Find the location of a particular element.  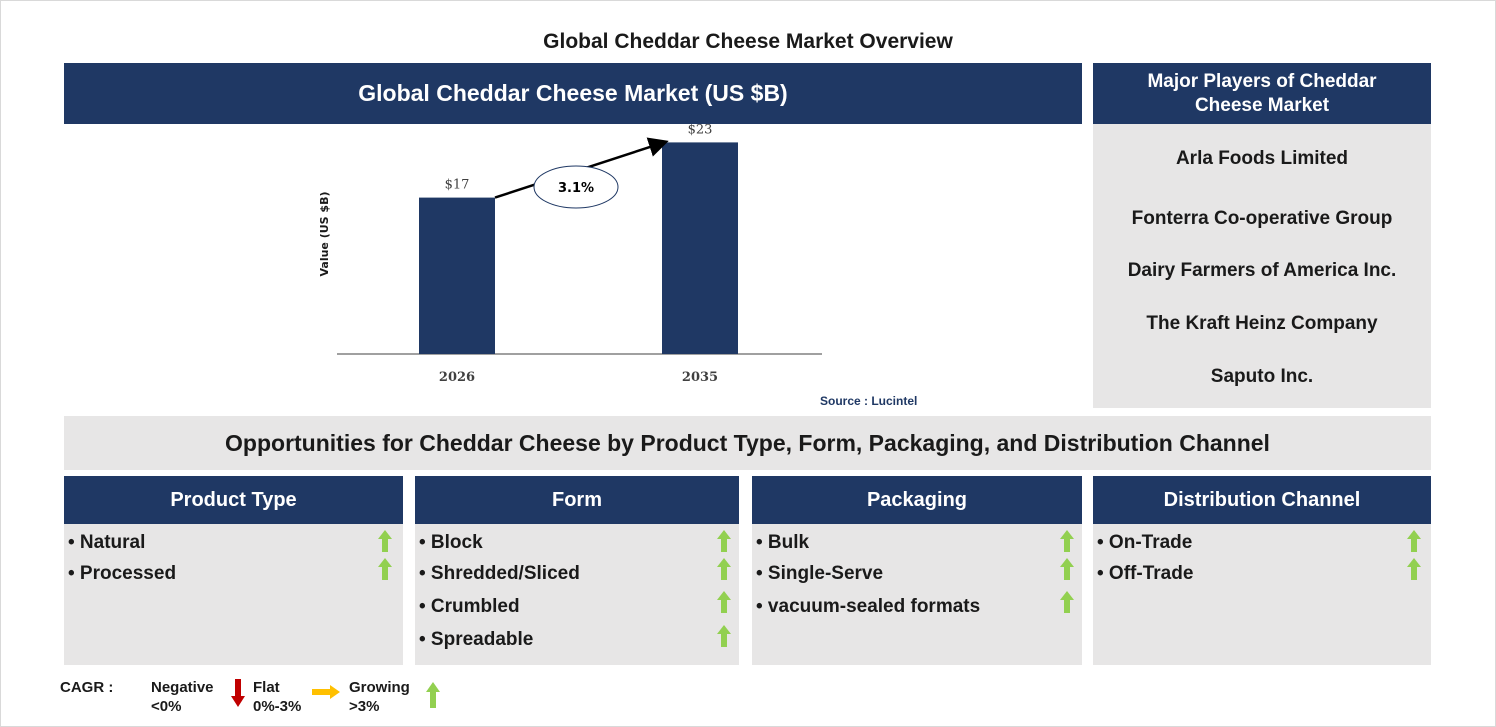

segment-item: • Natural is located at coordinates (107, 542).